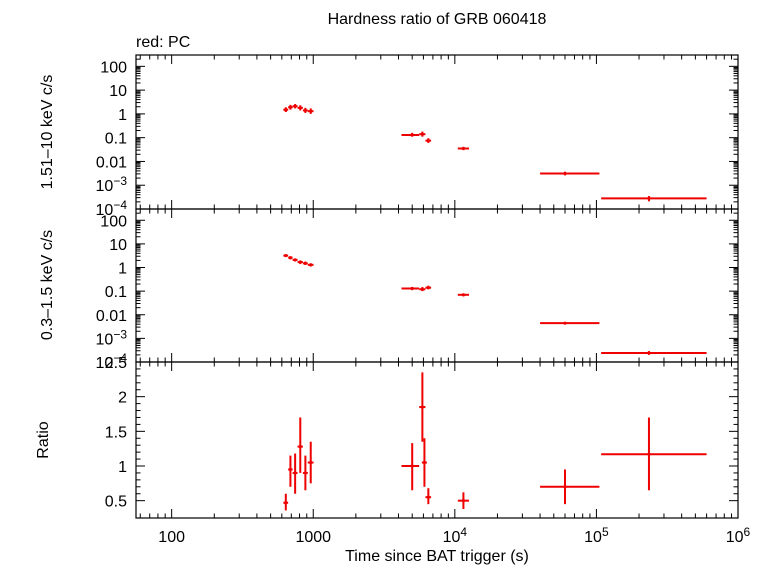 The height and width of the screenshot is (566, 763). What do you see at coordinates (163, 42) in the screenshot?
I see `legend-text: red: PC` at bounding box center [163, 42].